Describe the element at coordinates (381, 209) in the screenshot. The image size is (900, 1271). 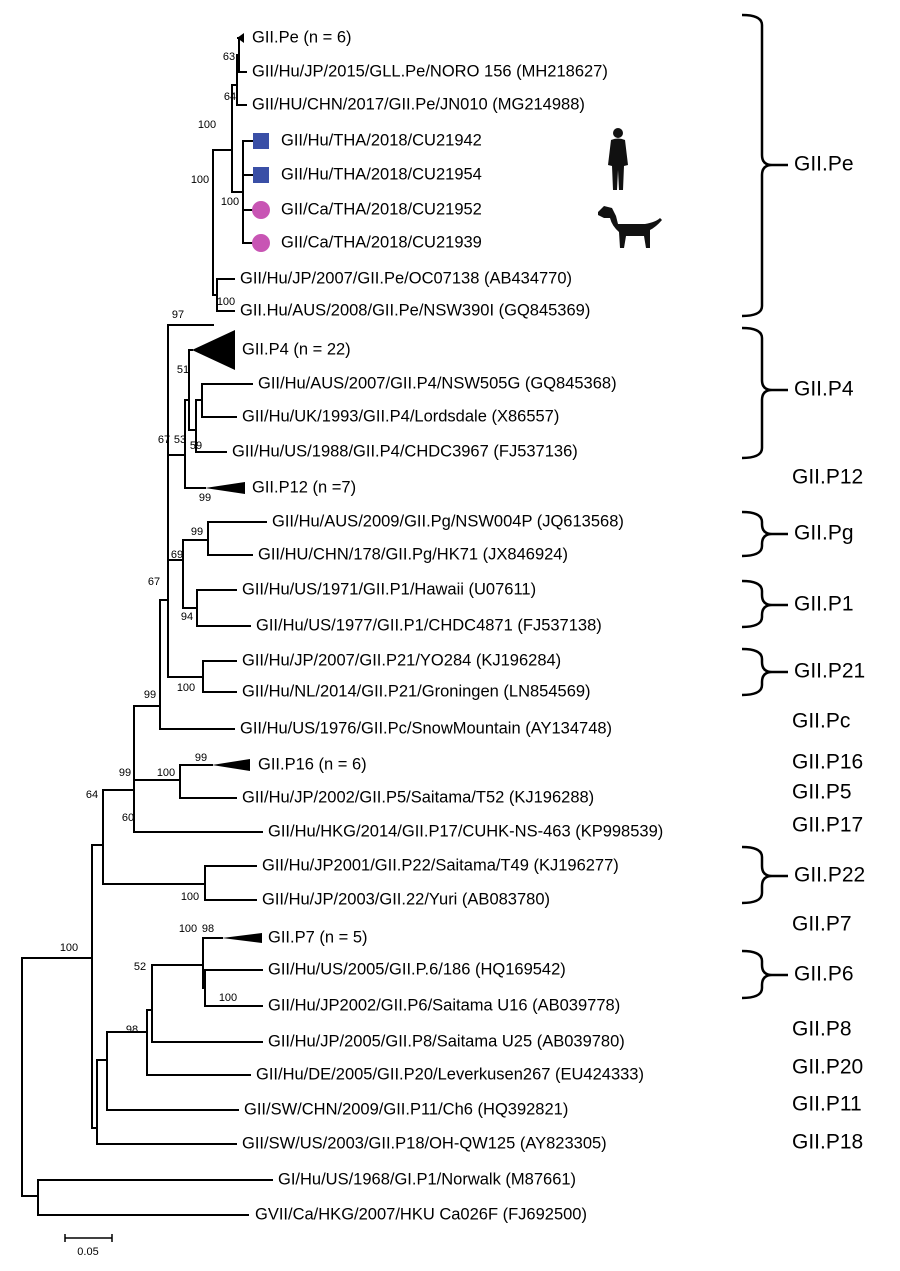
I see `leaf-label: GII/Ca/THA/2018/CU21952` at that location.